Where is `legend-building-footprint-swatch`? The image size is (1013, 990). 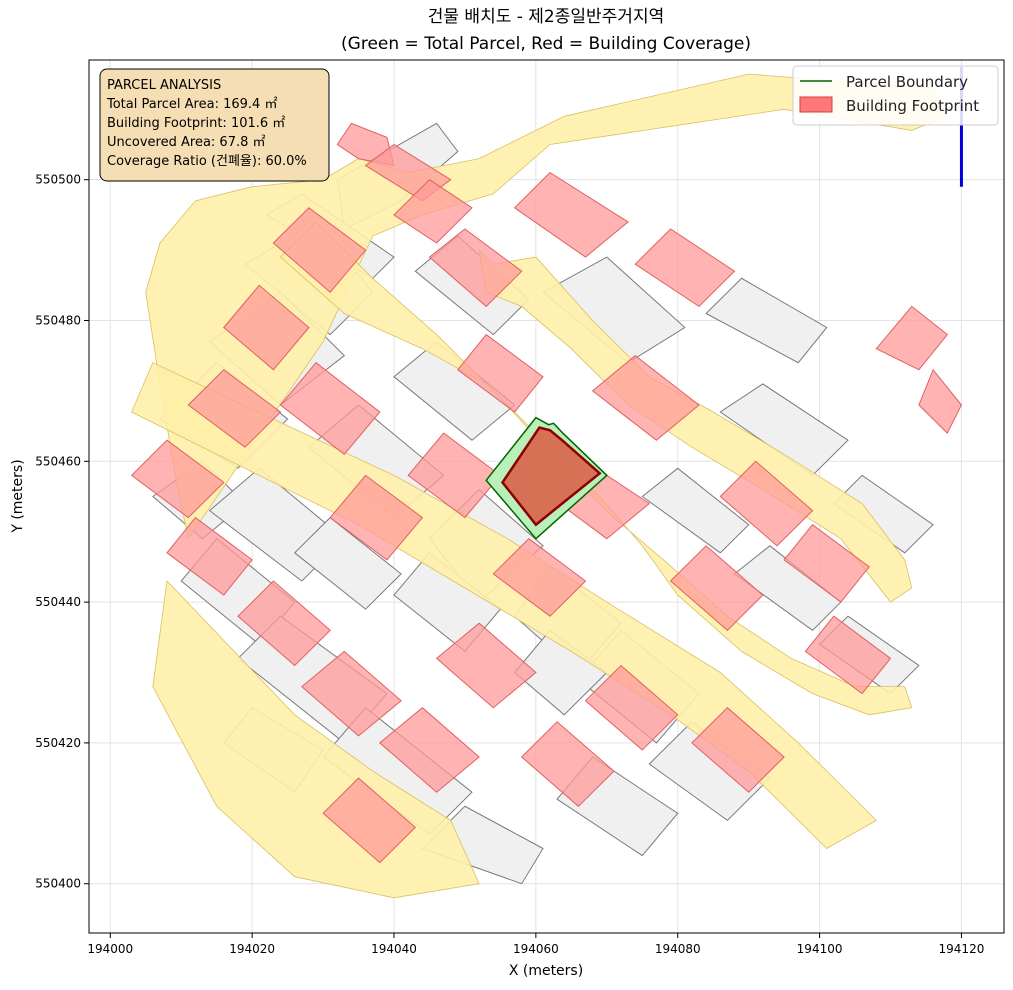 legend-building-footprint-swatch is located at coordinates (816, 104).